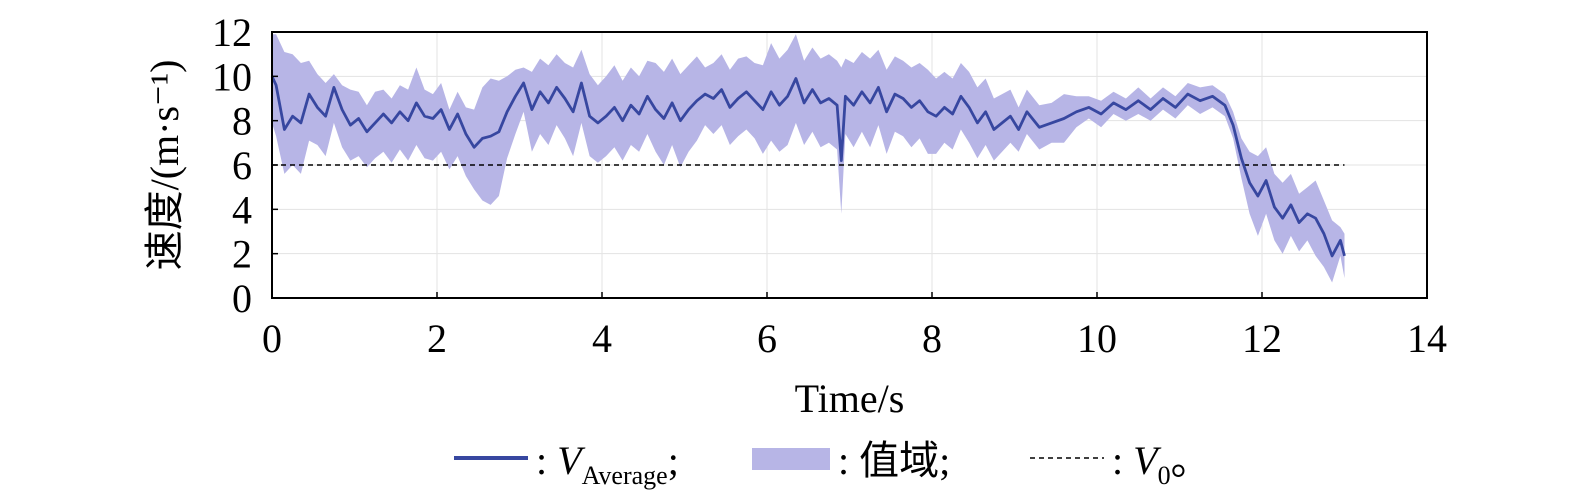  I want to click on legend-label-reference: : V0。, so click(1161, 464).